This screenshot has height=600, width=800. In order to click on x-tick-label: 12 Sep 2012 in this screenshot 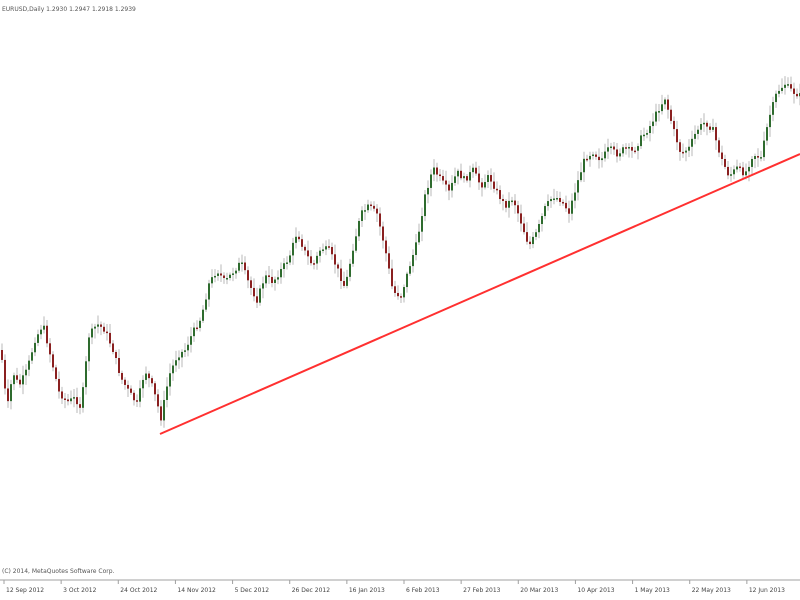, I will do `click(25, 590)`.